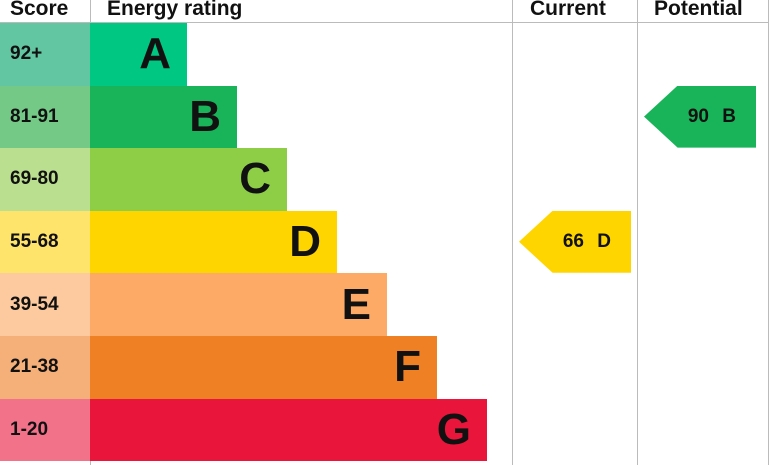  Describe the element at coordinates (175, 10) in the screenshot. I see `energy-rating-header: Energy rating` at that location.